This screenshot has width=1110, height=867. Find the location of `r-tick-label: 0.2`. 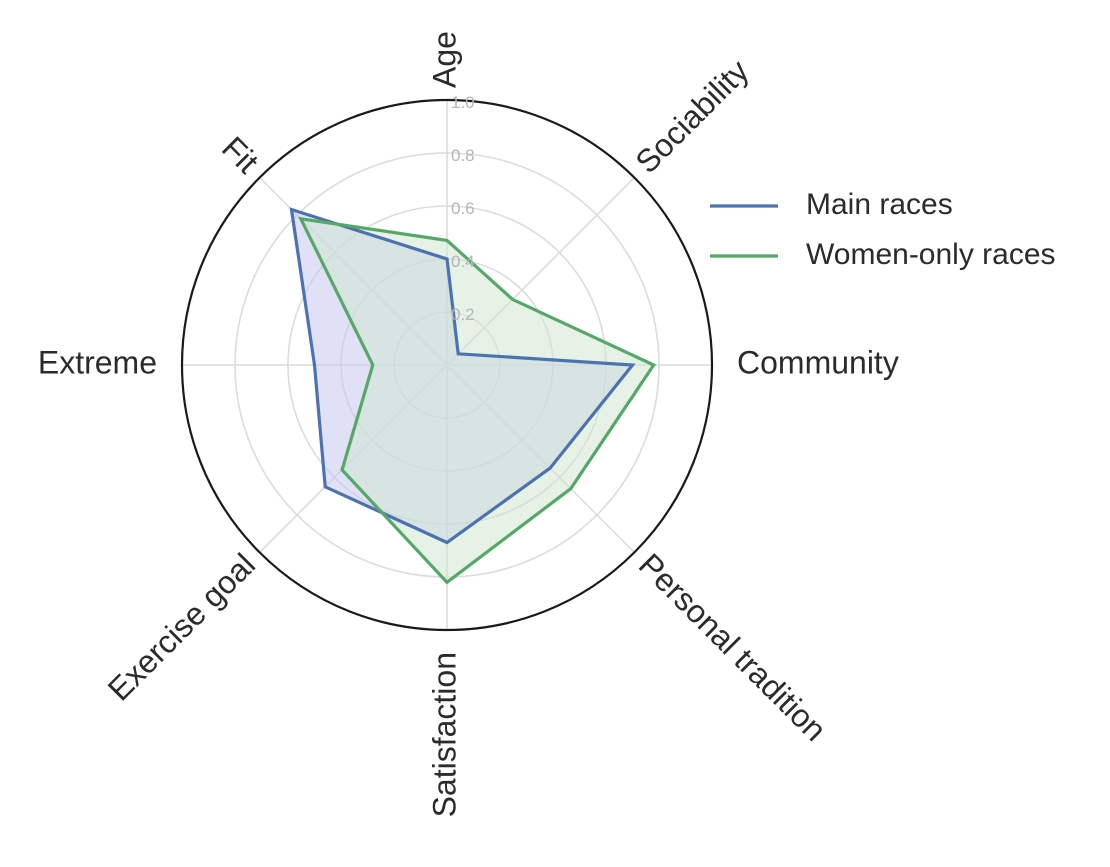

r-tick-label: 0.2 is located at coordinates (463, 314).